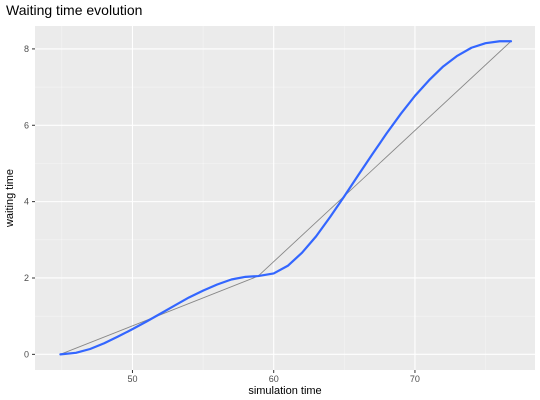 The width and height of the screenshot is (540, 400). I want to click on y-tick-label: 0, so click(26, 354).